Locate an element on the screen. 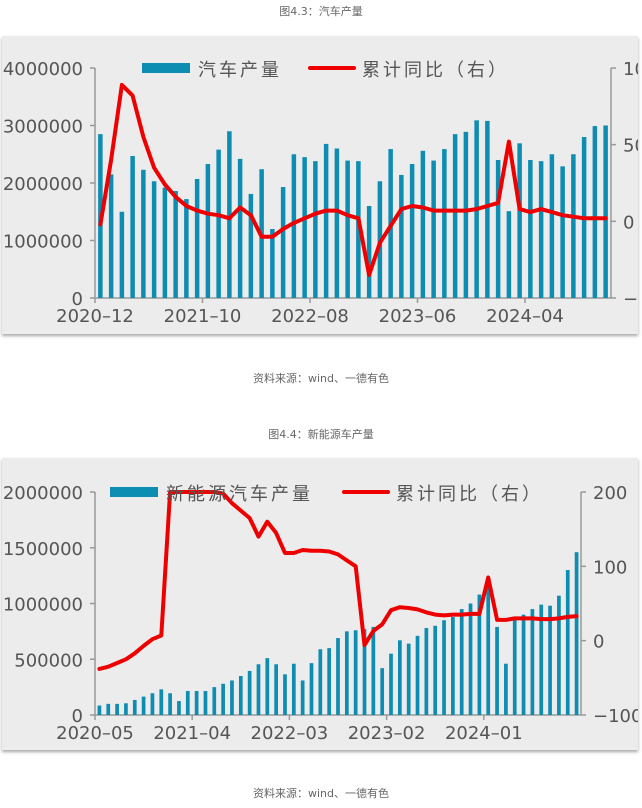  x-tick-label: 2023–02 is located at coordinates (387, 733).